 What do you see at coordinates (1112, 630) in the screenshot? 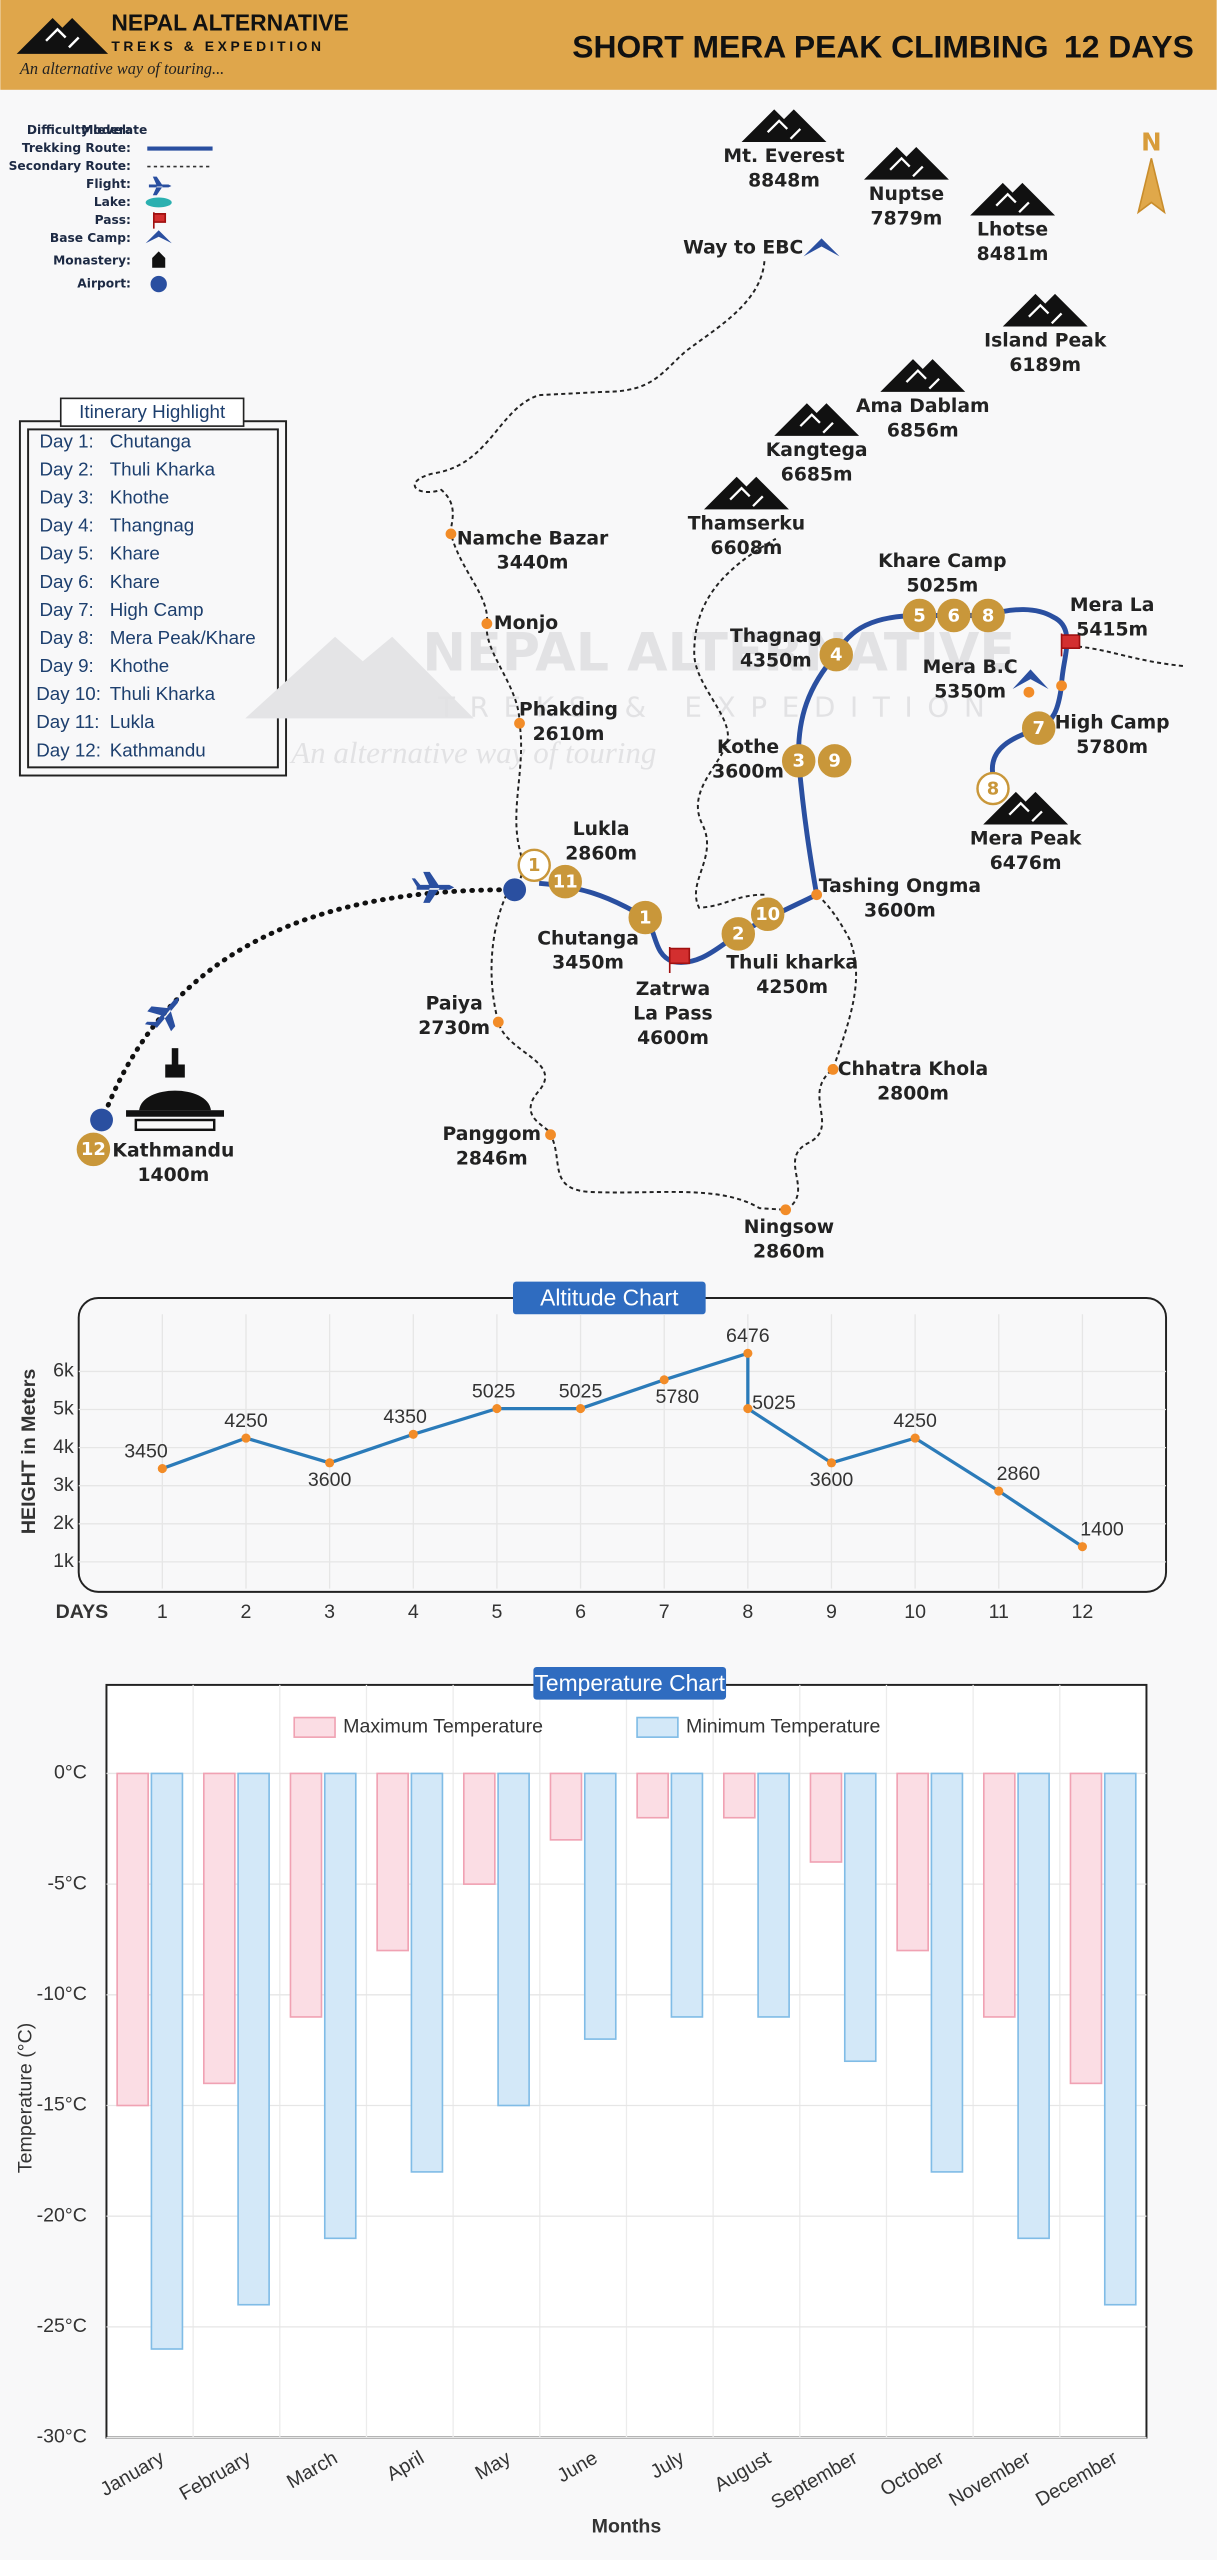
I see `place-altitude: 5415m` at bounding box center [1112, 630].